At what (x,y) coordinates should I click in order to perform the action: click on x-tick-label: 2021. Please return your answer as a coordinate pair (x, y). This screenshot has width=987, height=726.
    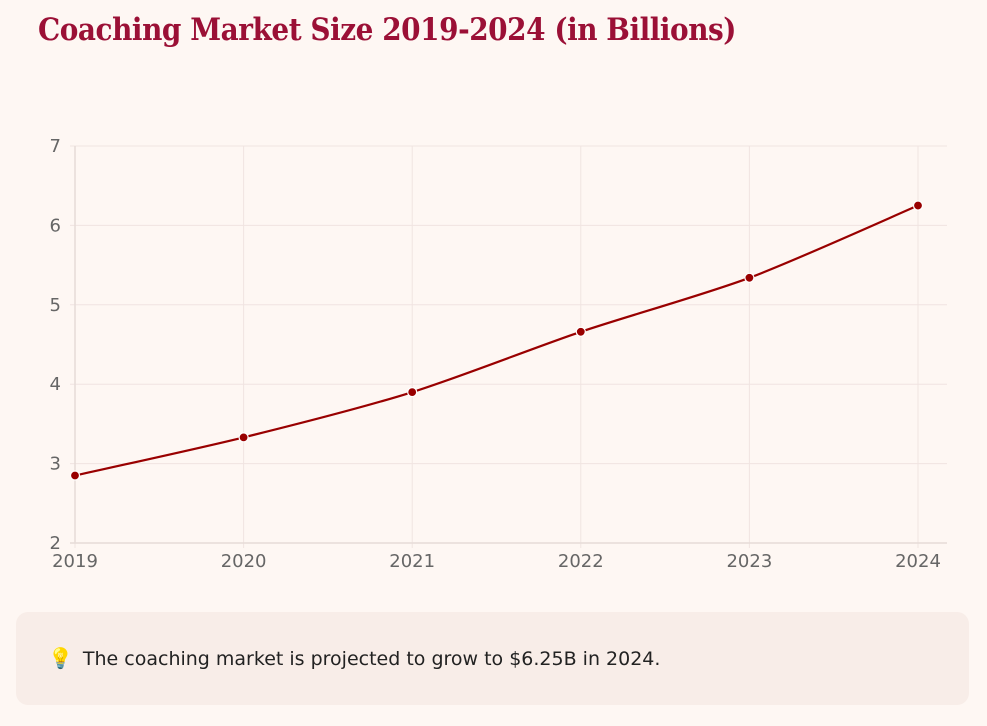
    Looking at the image, I should click on (412, 561).